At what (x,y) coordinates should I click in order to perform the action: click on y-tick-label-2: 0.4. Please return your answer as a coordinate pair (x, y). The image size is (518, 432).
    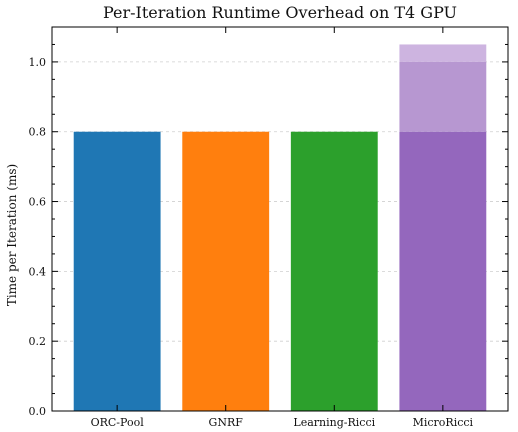
    Looking at the image, I should click on (38, 271).